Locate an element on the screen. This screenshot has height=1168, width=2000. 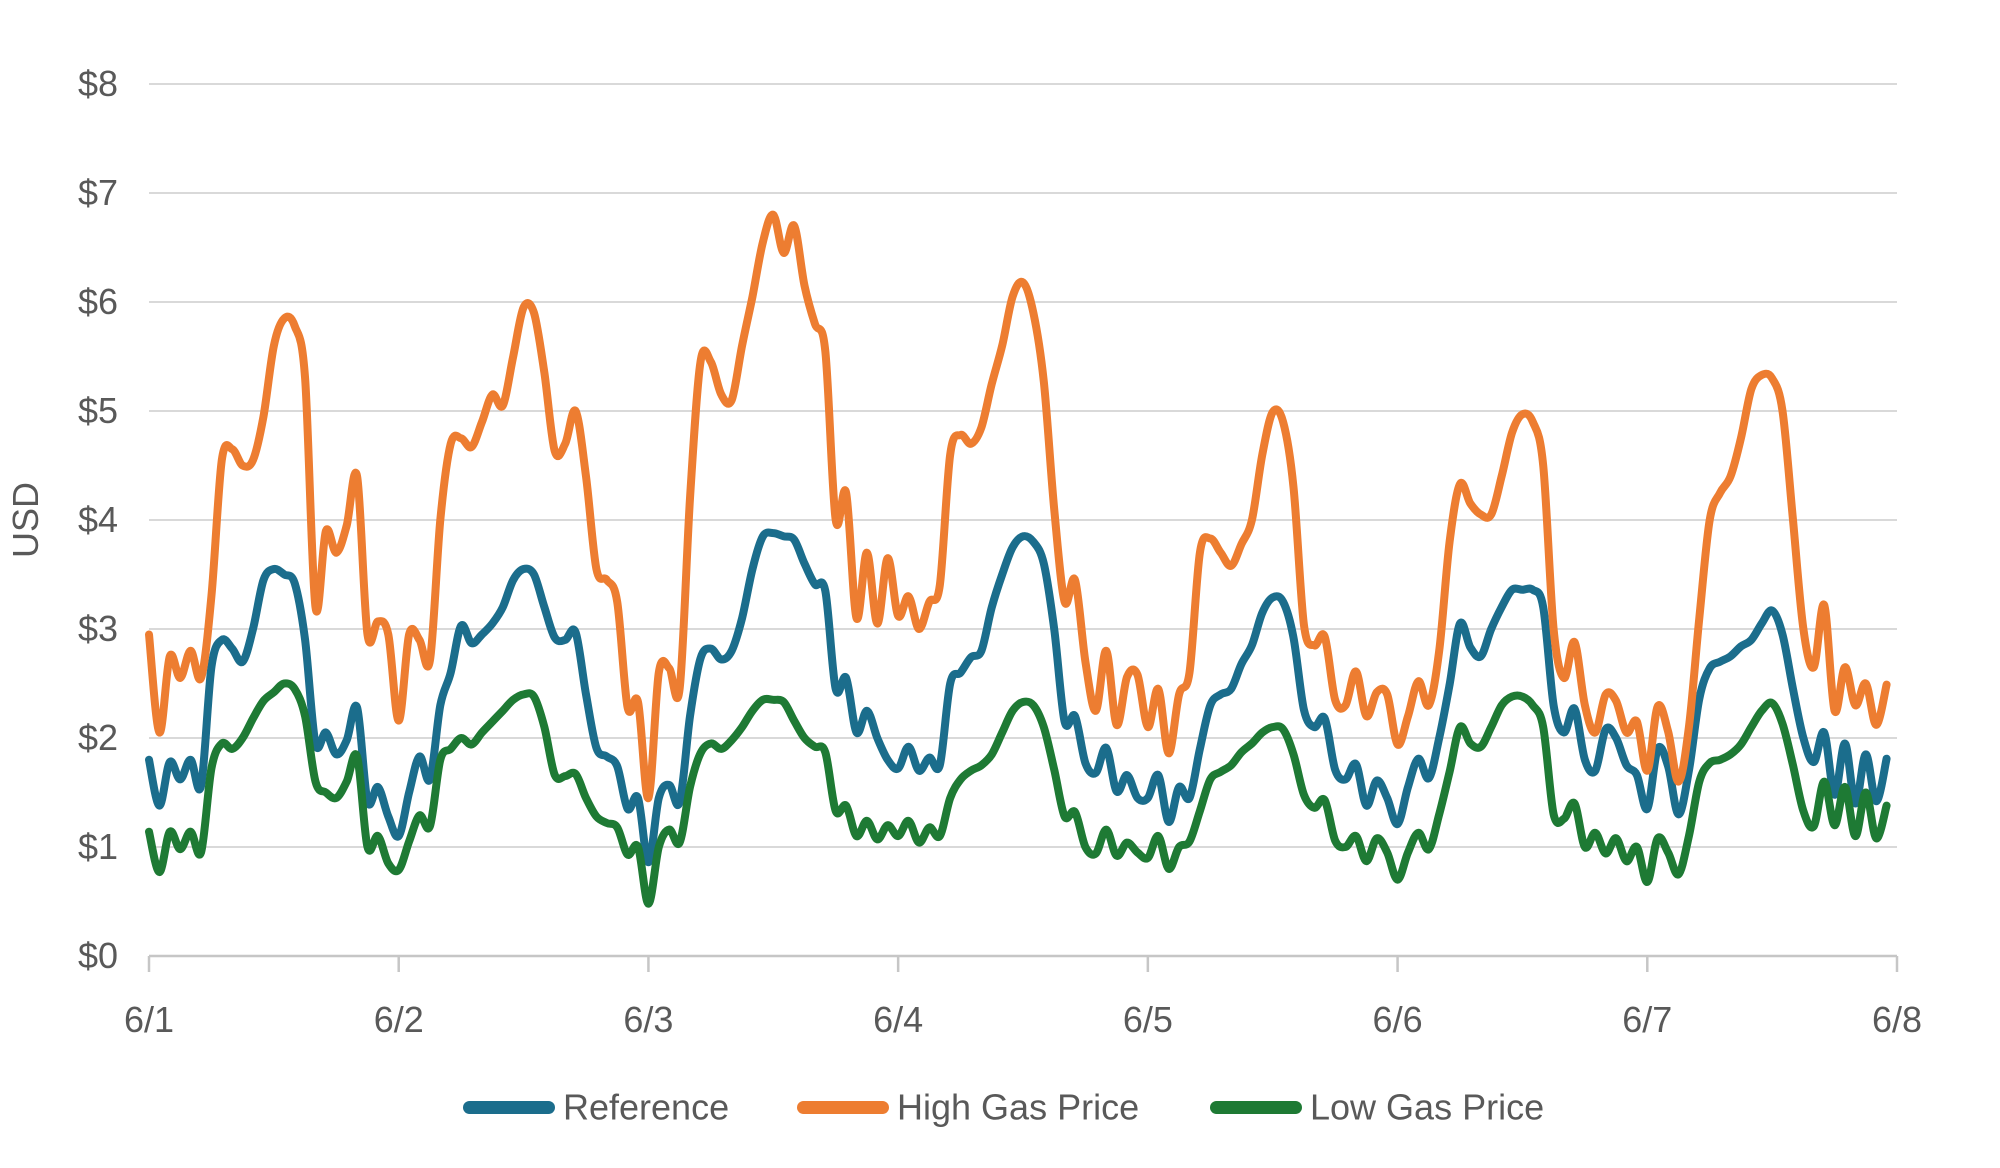
y-tick-label: $5 is located at coordinates (98, 410).